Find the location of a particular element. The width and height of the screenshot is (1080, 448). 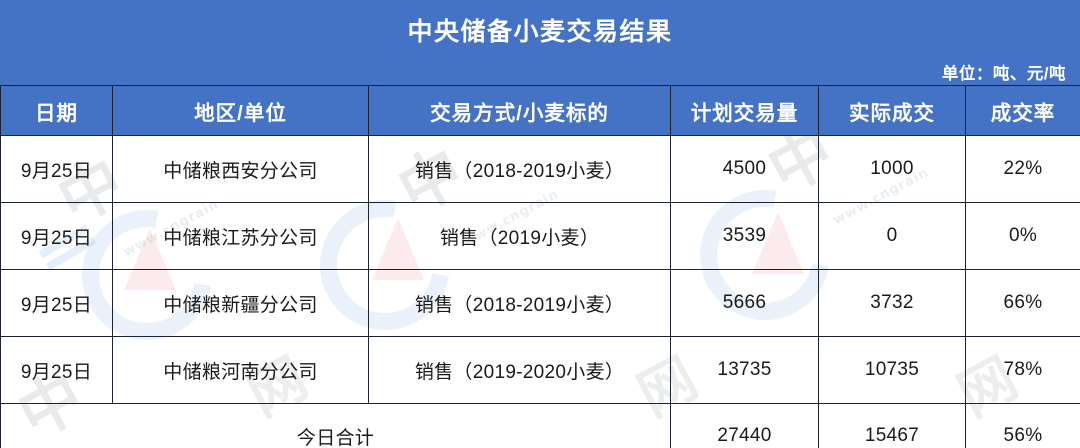

column-header-date: 日期 is located at coordinates (56, 110).